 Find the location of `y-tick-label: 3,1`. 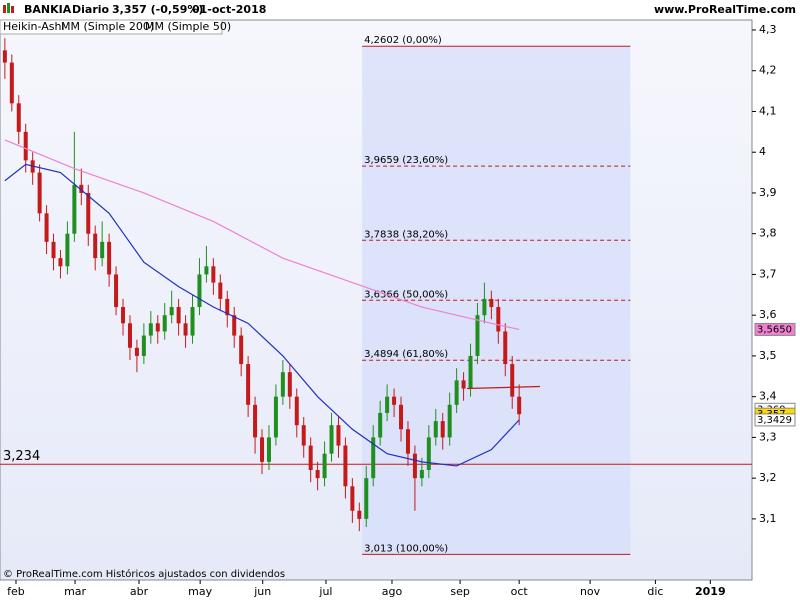

y-tick-label: 3,1 is located at coordinates (768, 518).